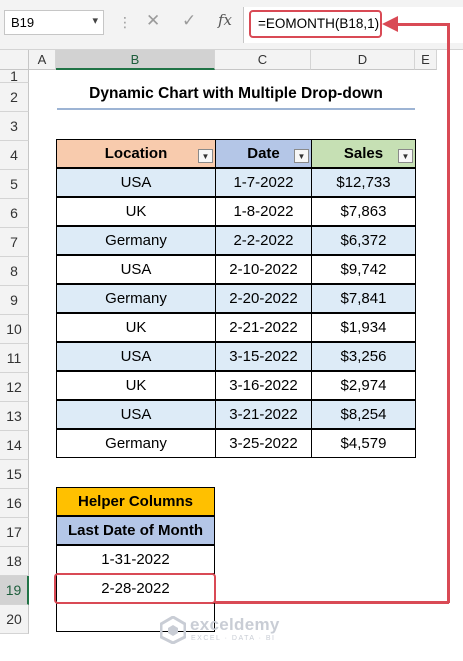 This screenshot has width=463, height=661. I want to click on table-cell-sales: $1,934, so click(363, 327).